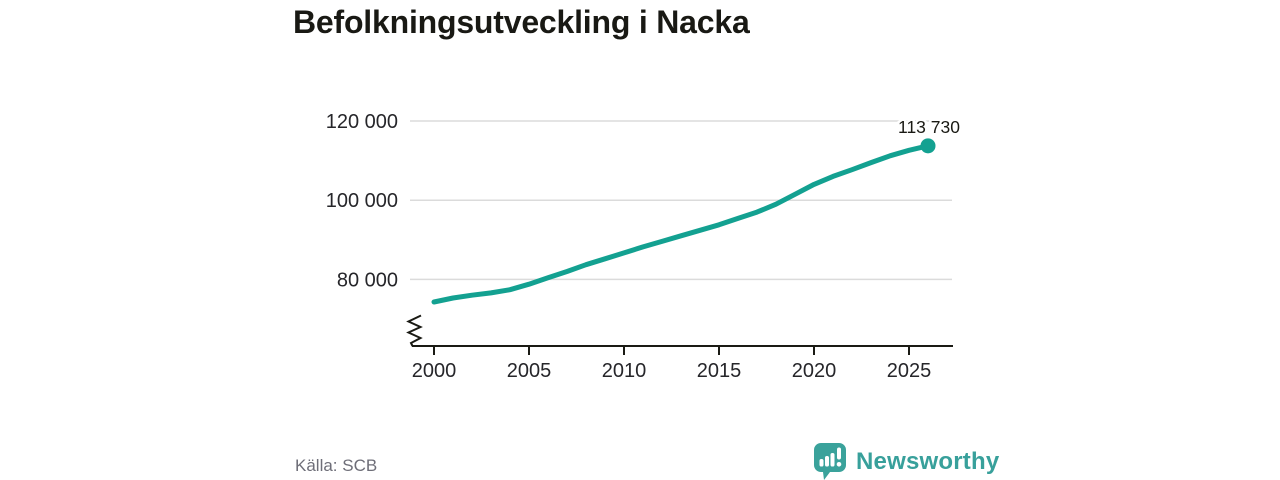 The height and width of the screenshot is (480, 1280). Describe the element at coordinates (928, 461) in the screenshot. I see `newsworthy-wordmark: Newsworthy` at that location.